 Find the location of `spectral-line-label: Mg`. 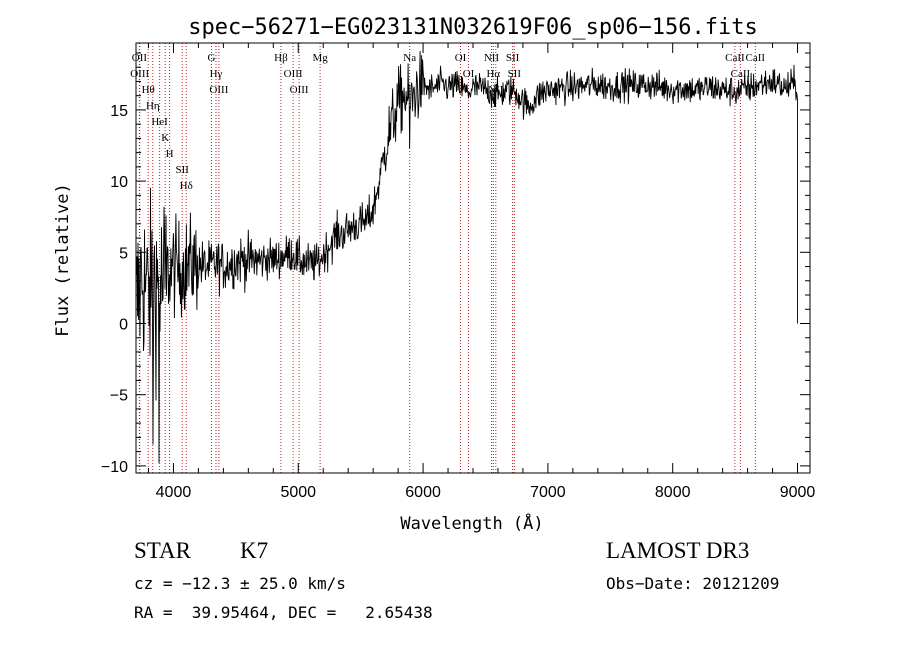

spectral-line-label: Mg is located at coordinates (320, 58).